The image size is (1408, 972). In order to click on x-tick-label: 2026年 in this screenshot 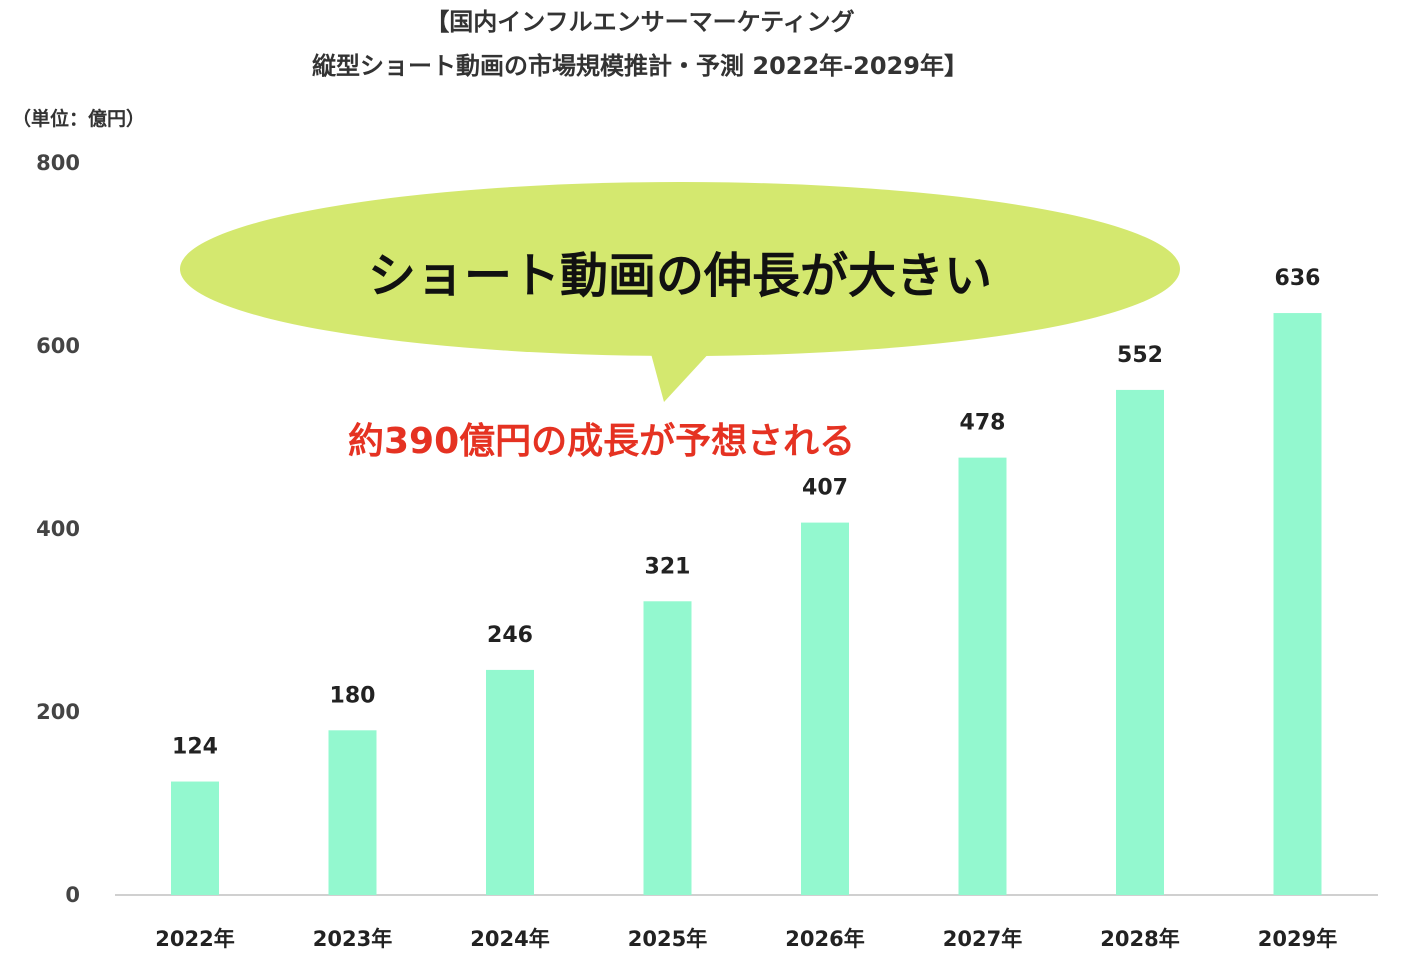, I will do `click(824, 939)`.